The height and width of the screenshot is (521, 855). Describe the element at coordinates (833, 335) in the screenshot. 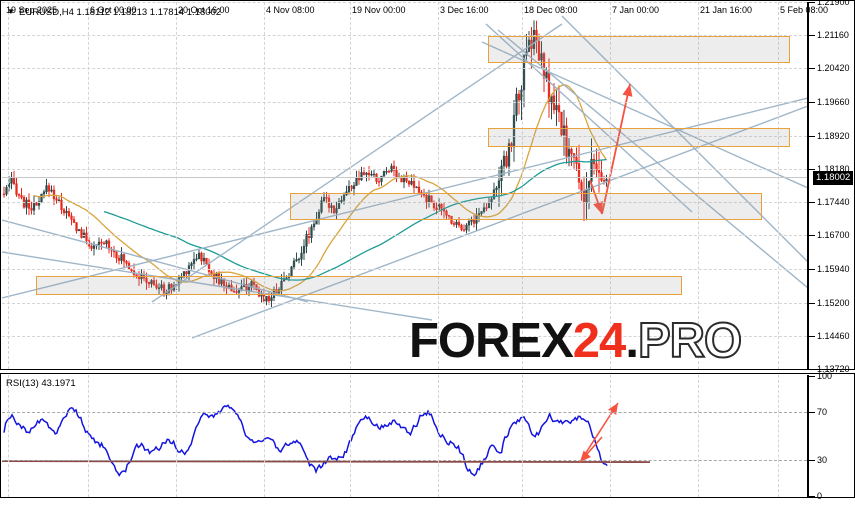

I see `price-axis-label: 1.14460` at that location.